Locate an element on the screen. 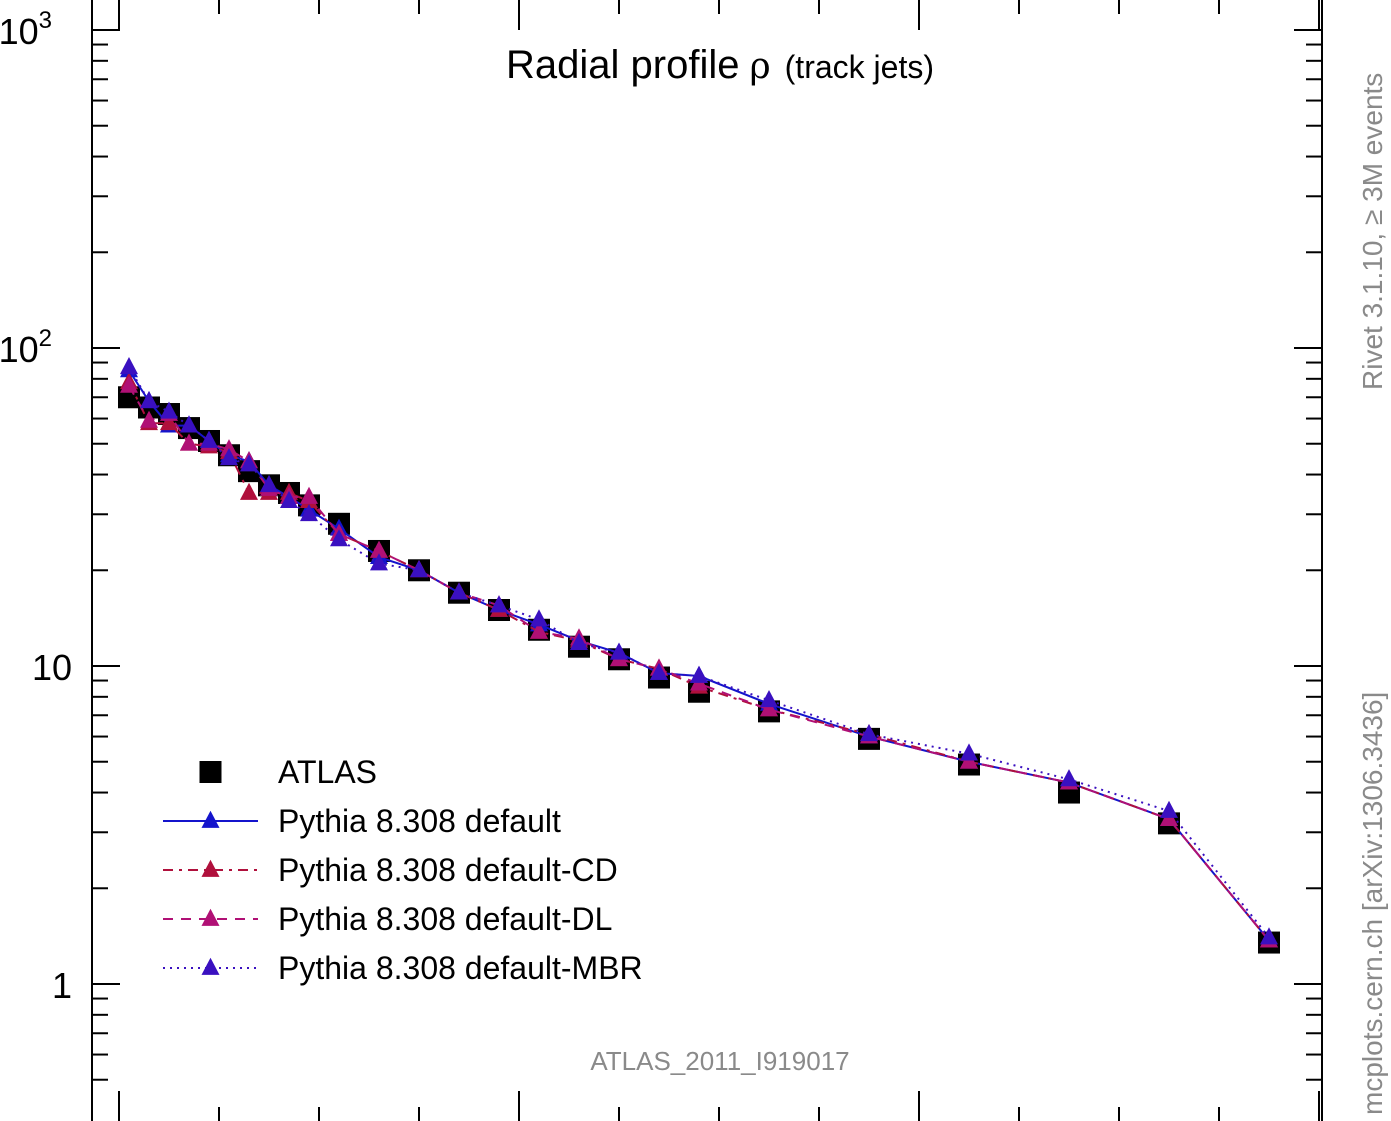 Image resolution: width=1391 pixels, height=1121 pixels. mcplots-source-note: mcplots.cern.ch [arXiv:1306.3436] is located at coordinates (1372, 903).